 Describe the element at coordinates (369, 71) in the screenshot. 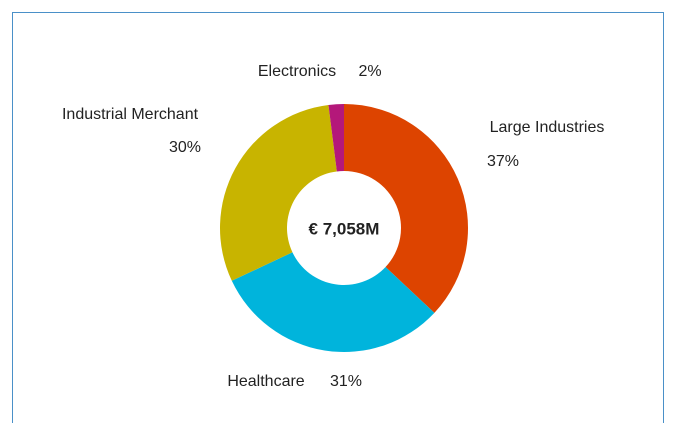

I see `slice-percent: 2%` at that location.